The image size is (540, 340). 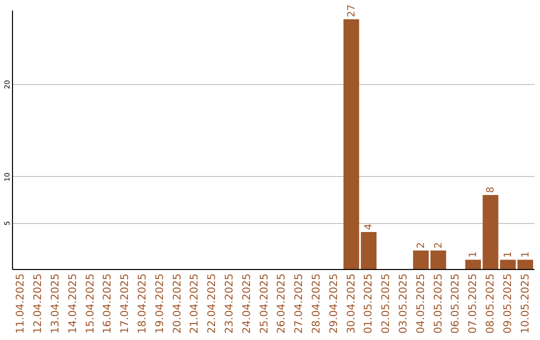 I want to click on x-tick-label: 10.05.2025, so click(x=525, y=304).